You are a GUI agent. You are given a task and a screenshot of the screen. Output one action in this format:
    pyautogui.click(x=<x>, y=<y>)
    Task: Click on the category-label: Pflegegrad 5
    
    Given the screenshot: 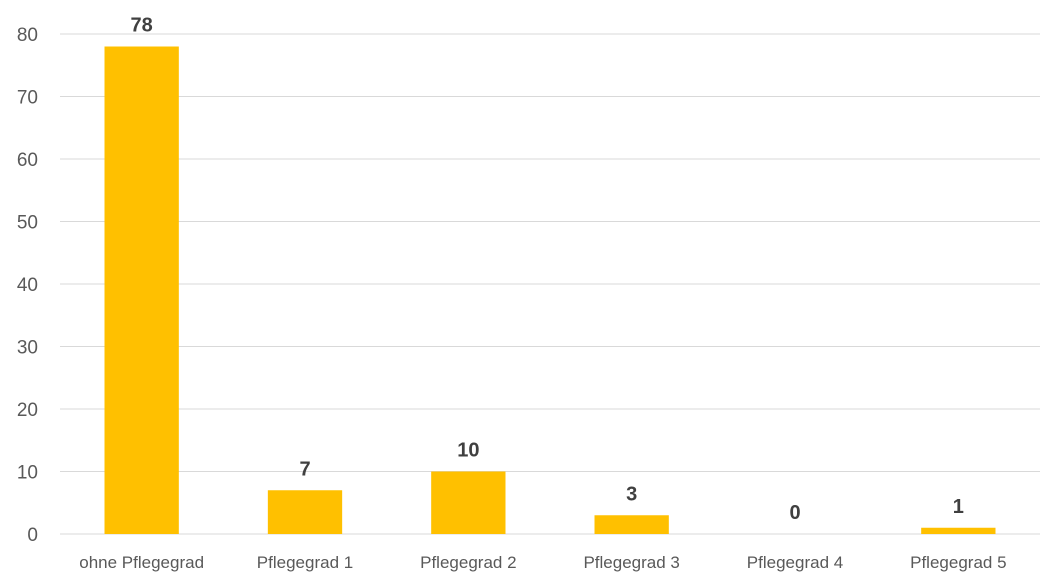 What is the action you would take?
    pyautogui.click(x=958, y=562)
    